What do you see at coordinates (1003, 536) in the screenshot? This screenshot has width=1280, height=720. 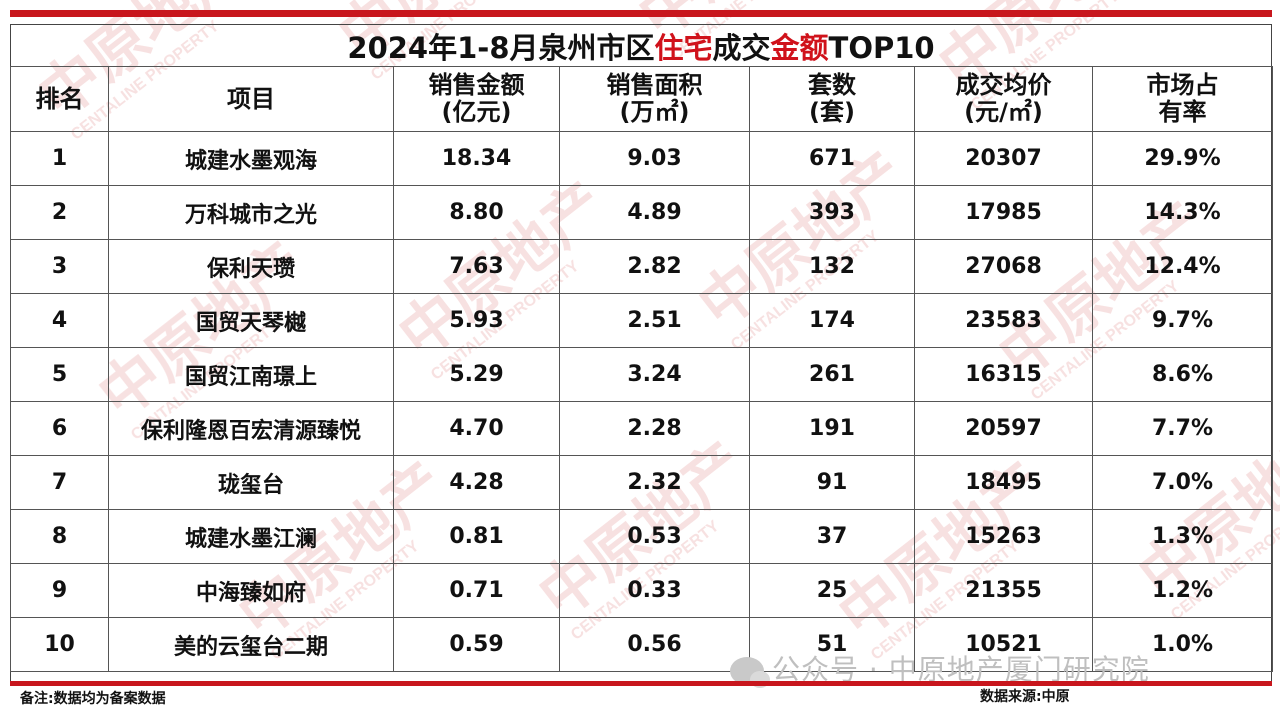 I see `price-cell: 15263` at bounding box center [1003, 536].